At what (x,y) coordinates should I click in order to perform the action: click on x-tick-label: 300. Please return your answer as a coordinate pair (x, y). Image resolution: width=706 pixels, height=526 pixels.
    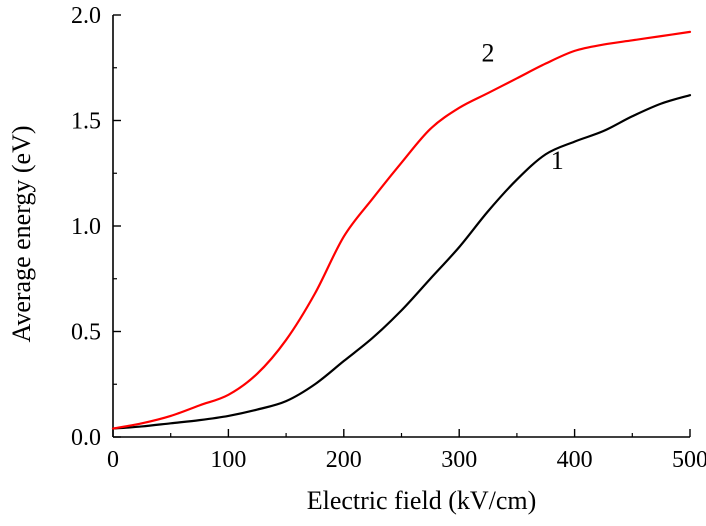
    Looking at the image, I should click on (459, 460).